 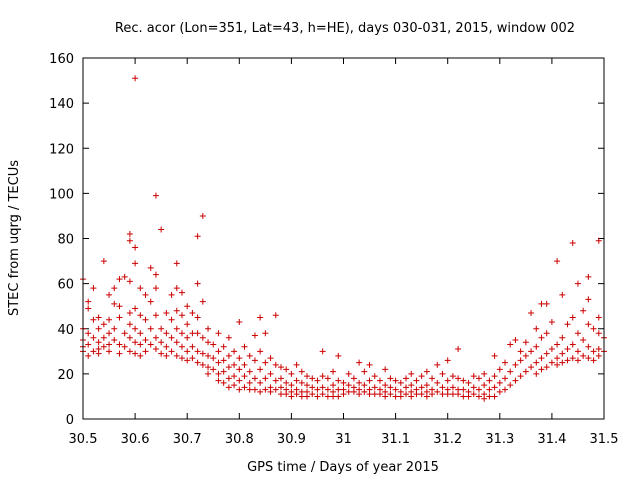 I want to click on y-tick-label: 120, so click(x=61, y=149).